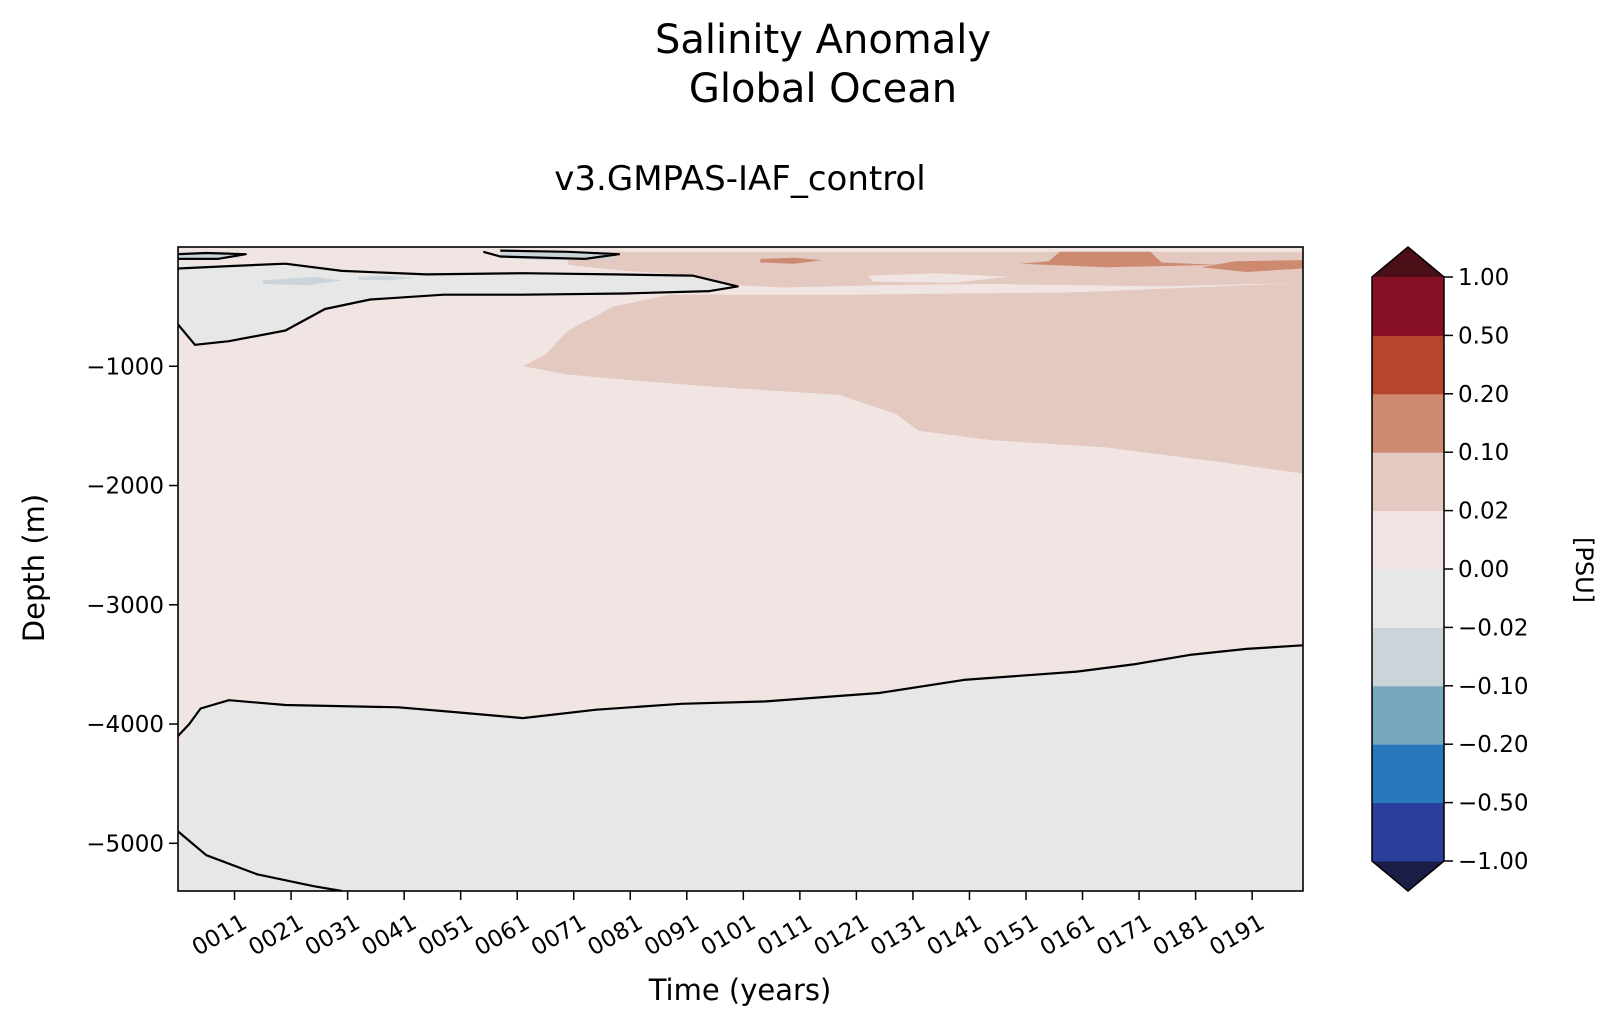 The image size is (1601, 1030). I want to click on x-axis-label: Time (years), so click(740, 990).